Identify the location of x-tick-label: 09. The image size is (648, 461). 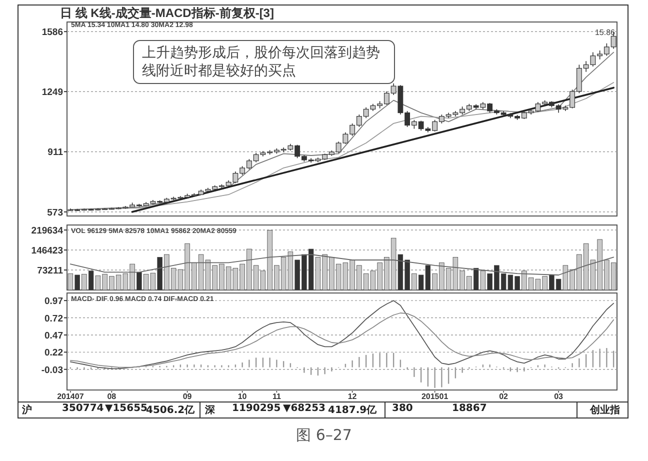
(187, 396).